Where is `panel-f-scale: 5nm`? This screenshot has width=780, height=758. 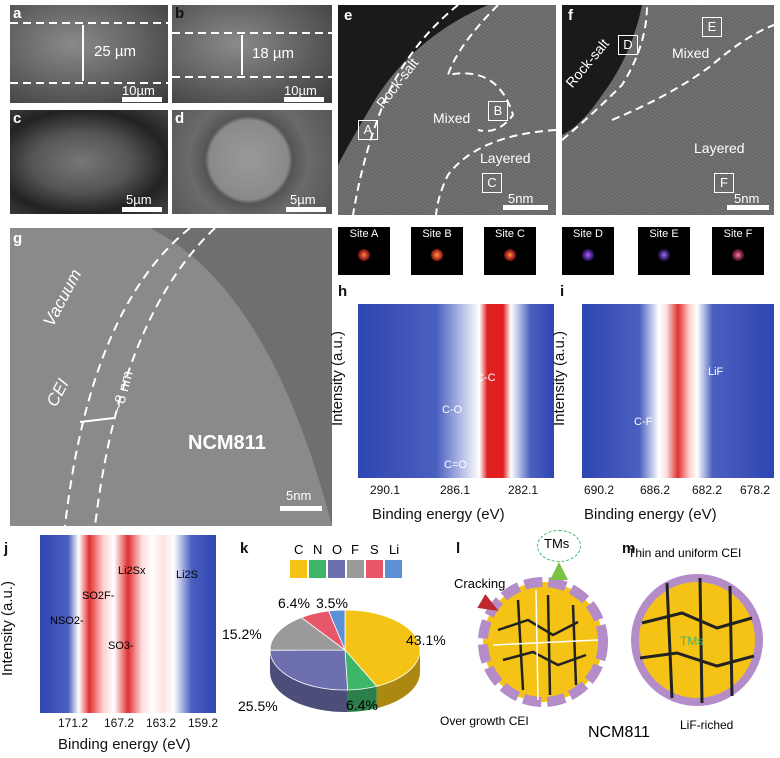
panel-f-scale: 5nm is located at coordinates (747, 198).